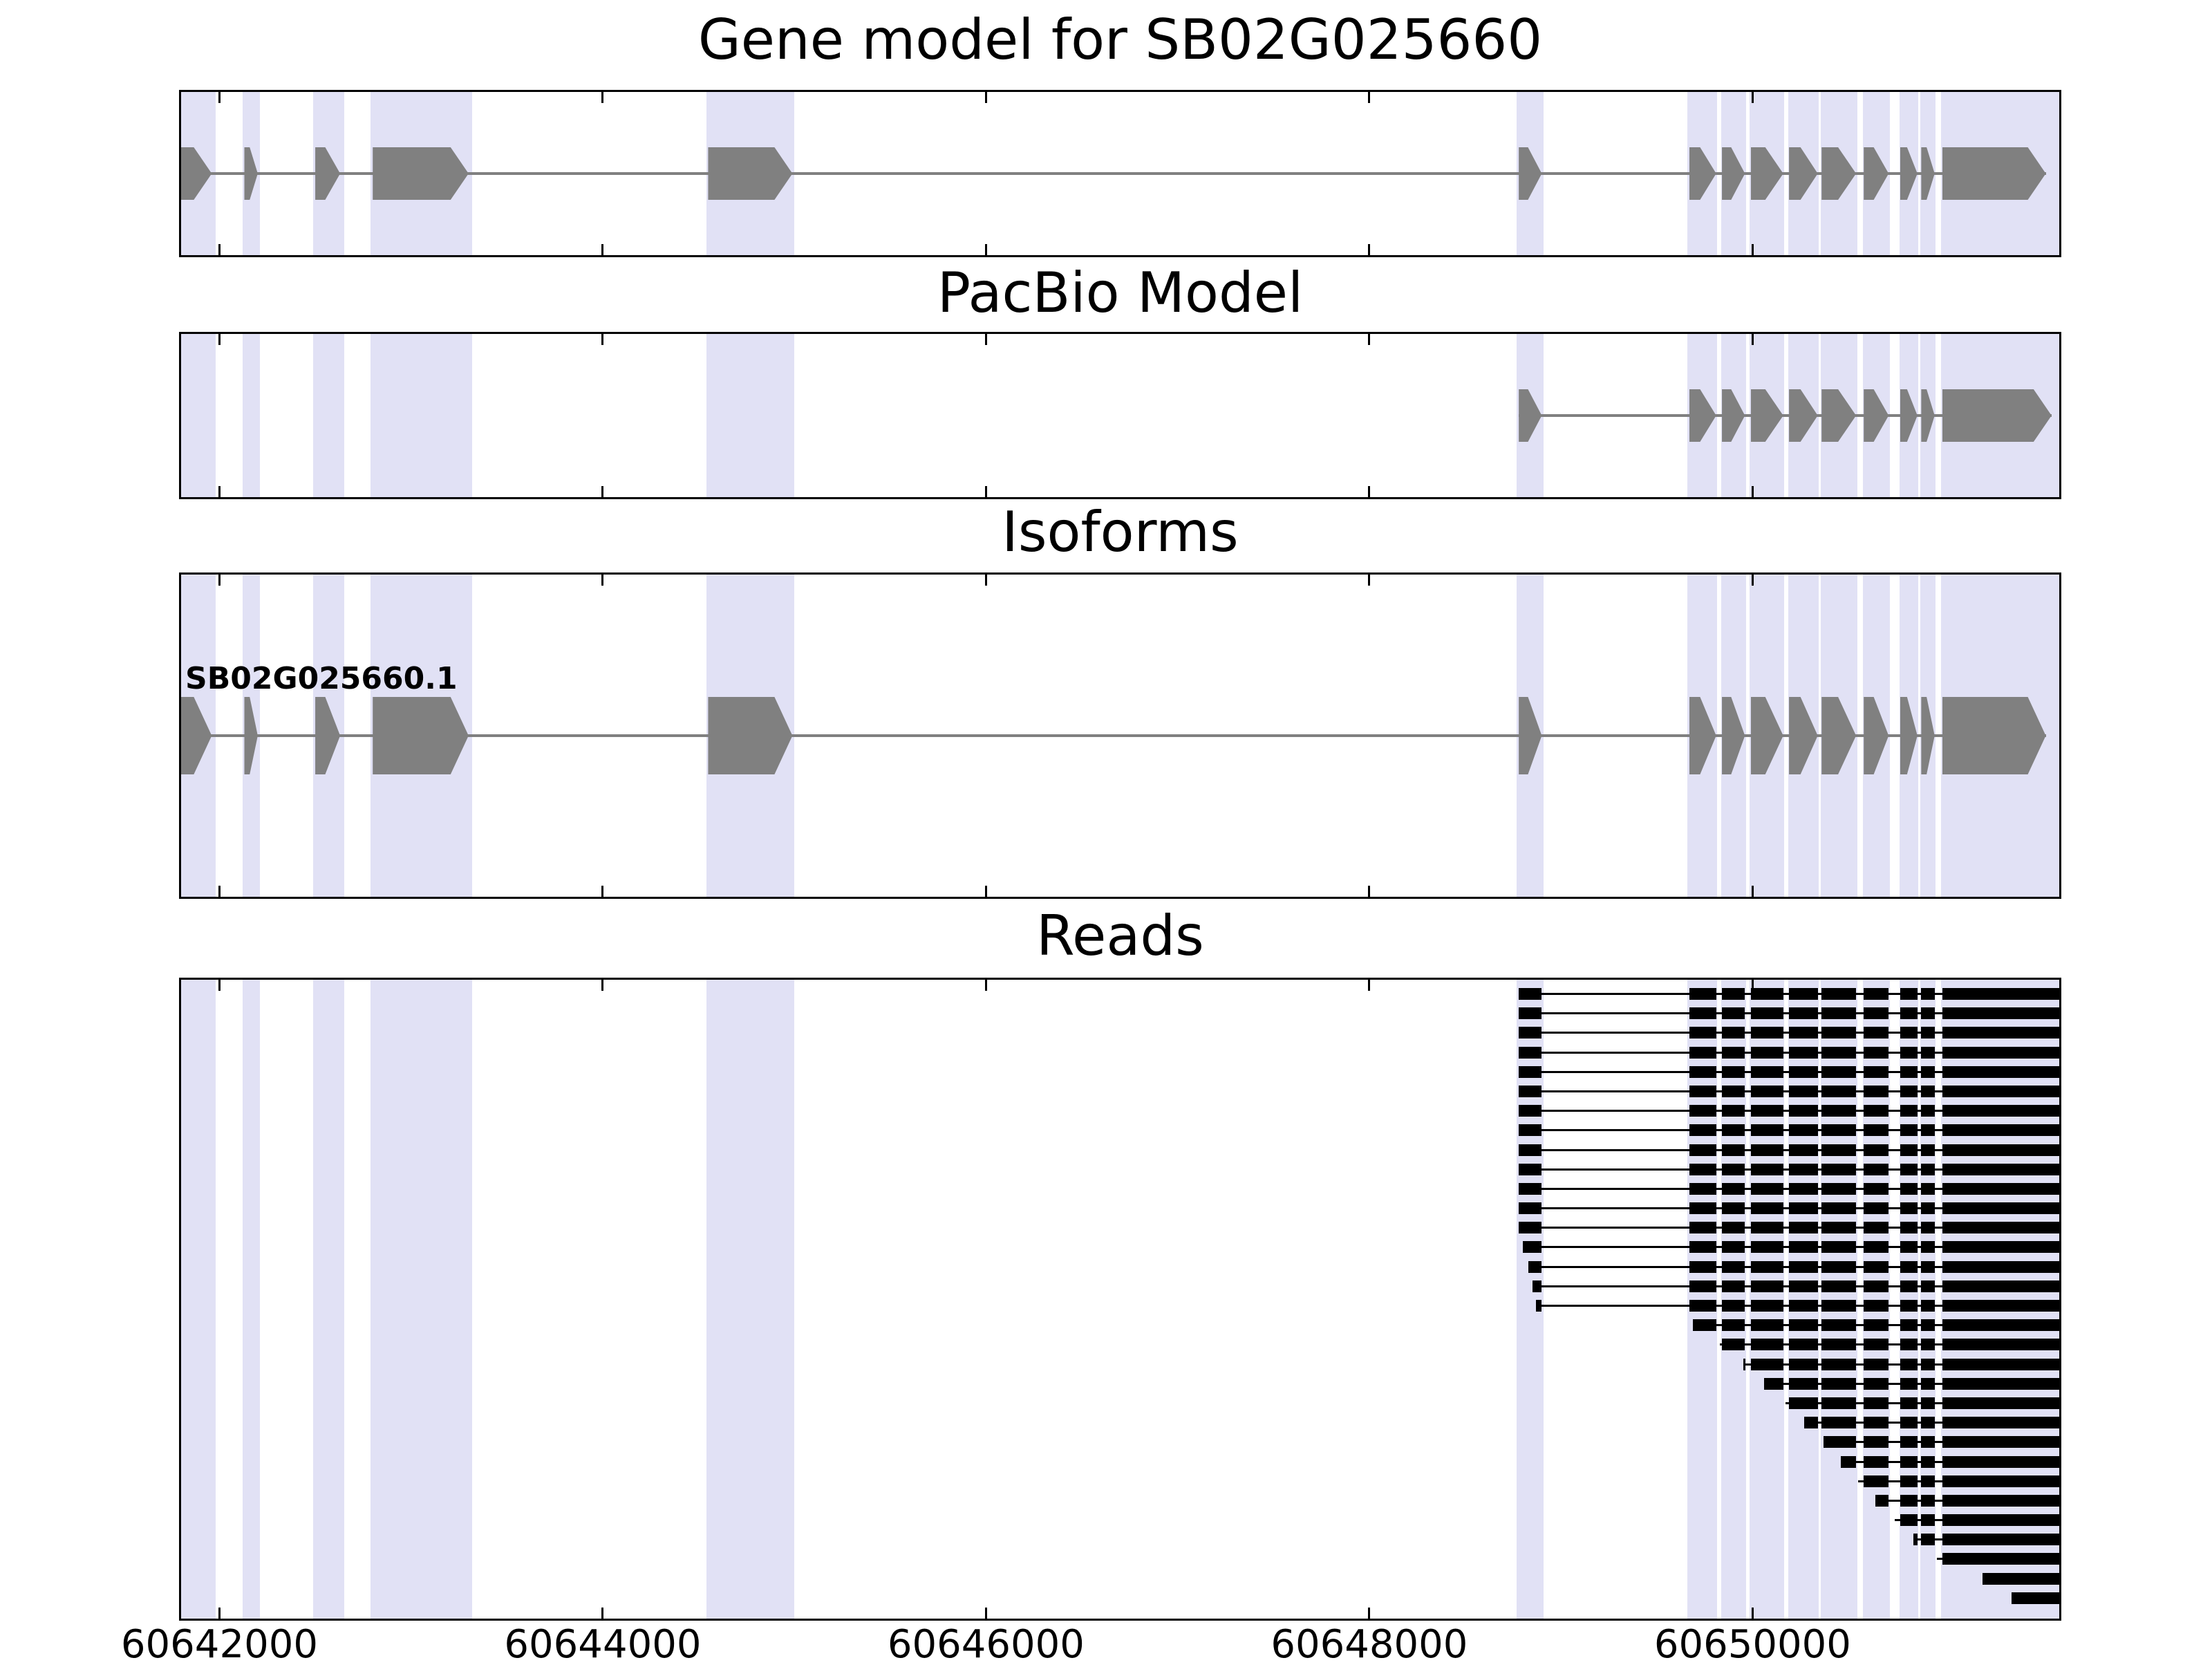  Describe the element at coordinates (198, 1300) in the screenshot. I see `exon-highlight-band` at that location.